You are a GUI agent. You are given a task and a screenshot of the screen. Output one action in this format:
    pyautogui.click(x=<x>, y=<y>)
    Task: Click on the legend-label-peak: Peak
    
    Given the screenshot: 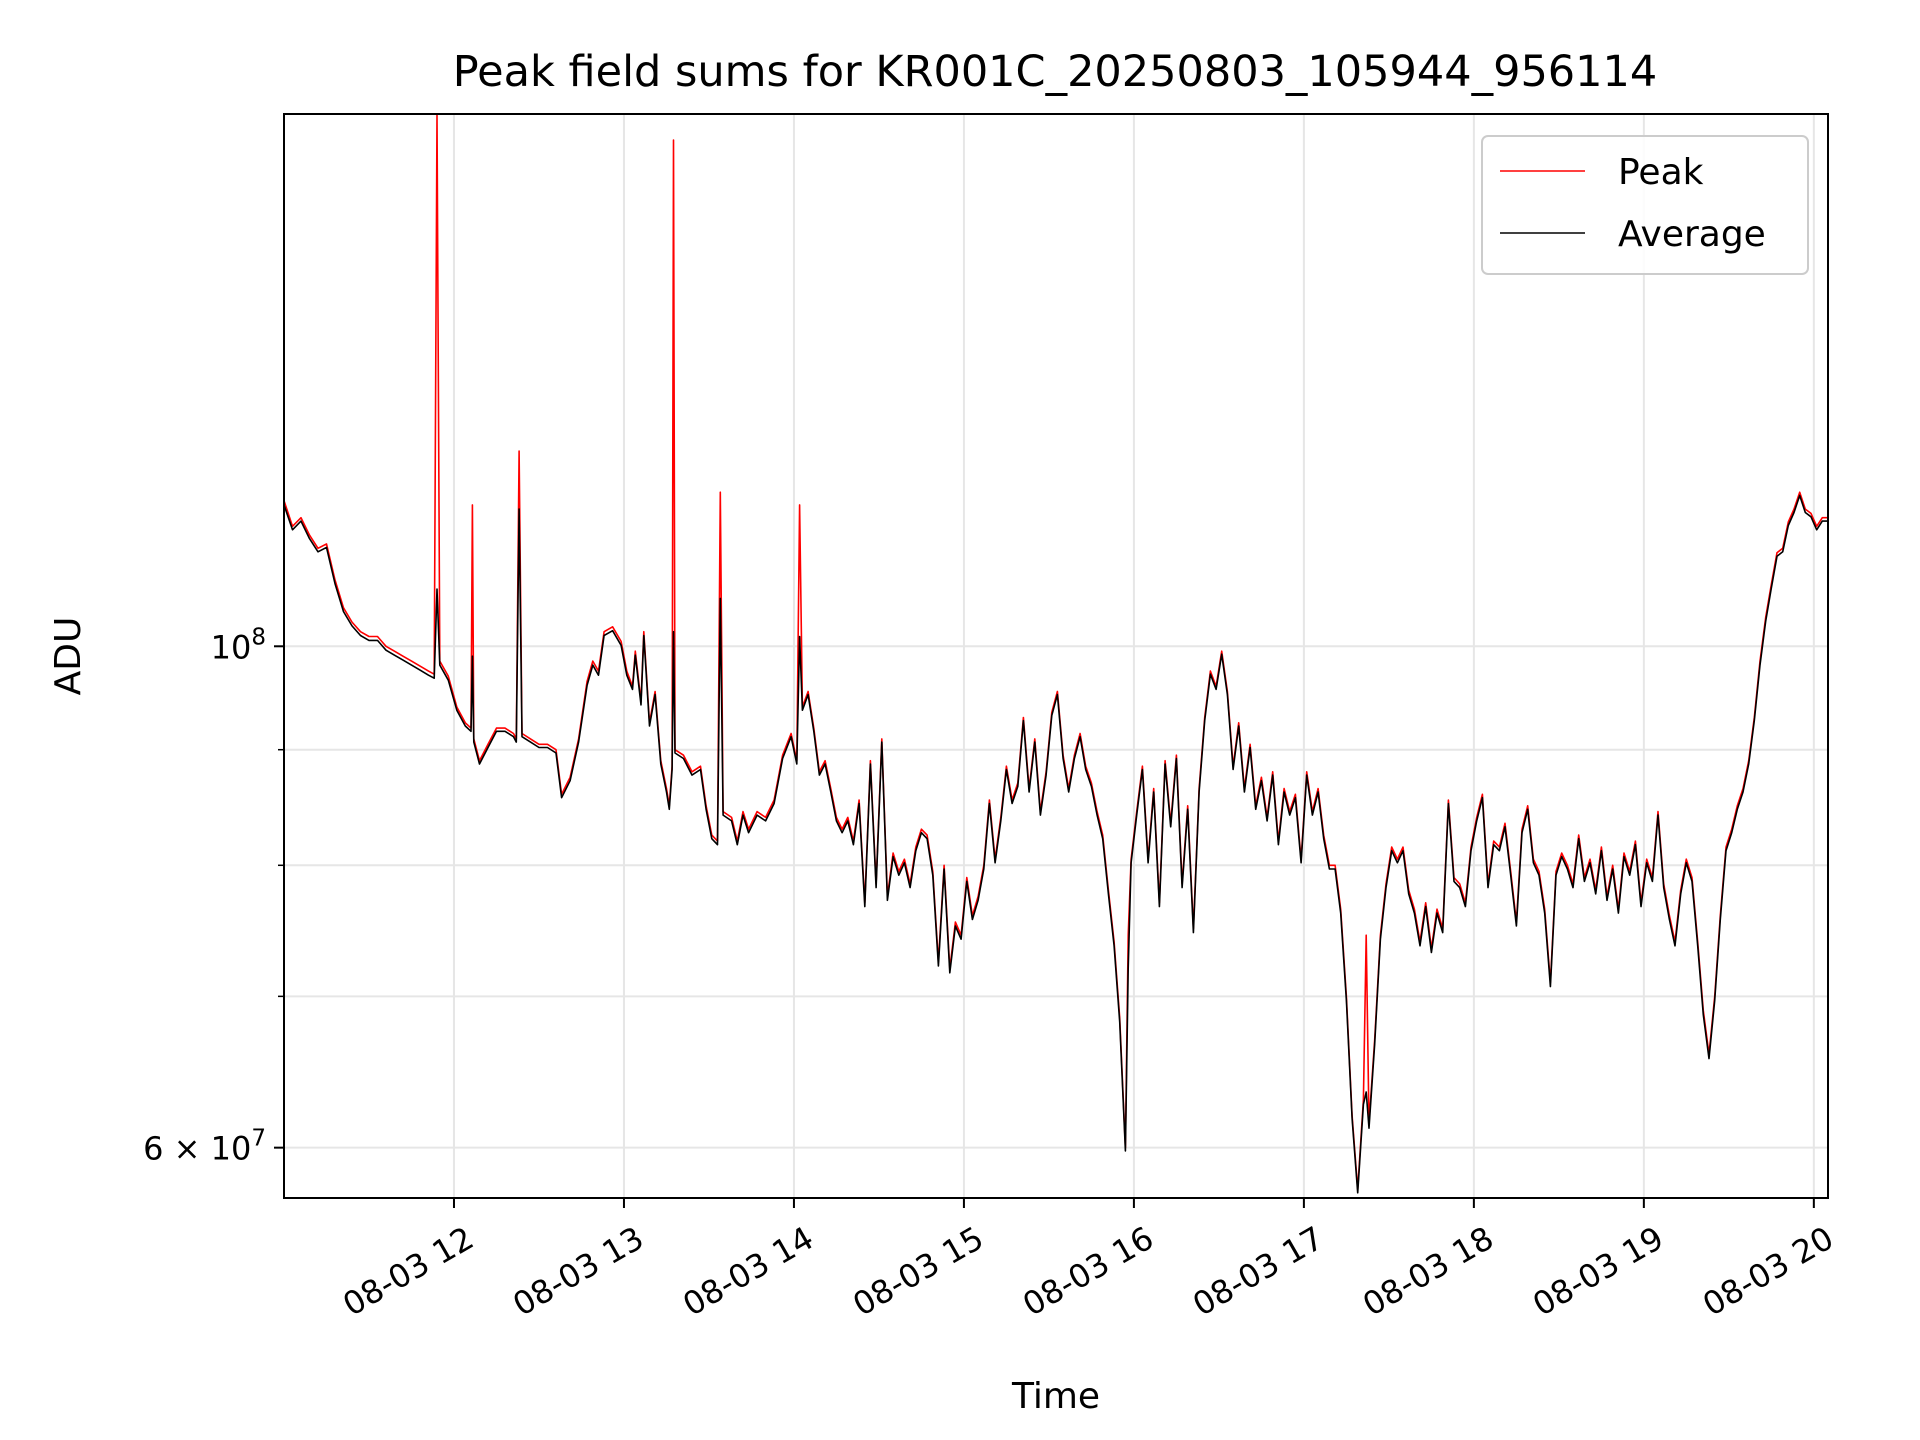 What is the action you would take?
    pyautogui.click(x=1661, y=172)
    